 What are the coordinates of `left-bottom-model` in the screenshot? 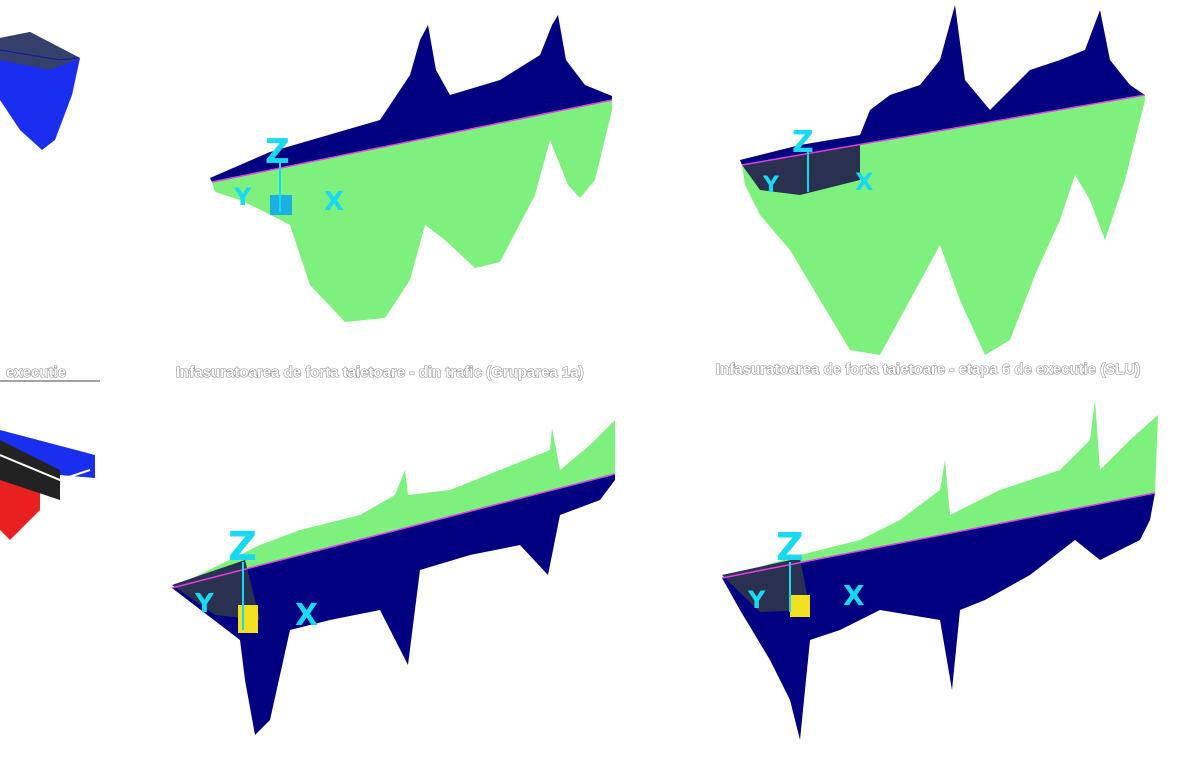 It's located at (47, 485).